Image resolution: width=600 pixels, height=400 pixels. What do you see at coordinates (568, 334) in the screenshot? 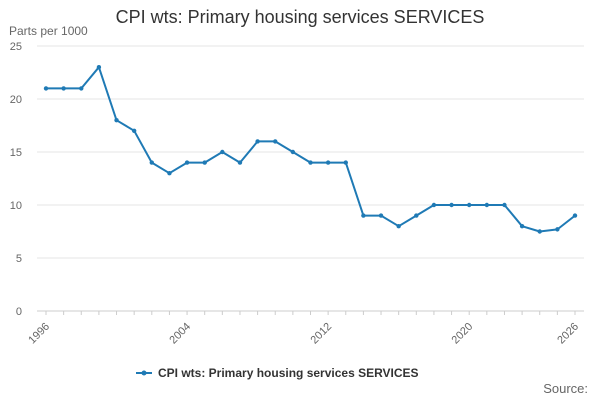
I see `x-tick-label: 2026` at bounding box center [568, 334].